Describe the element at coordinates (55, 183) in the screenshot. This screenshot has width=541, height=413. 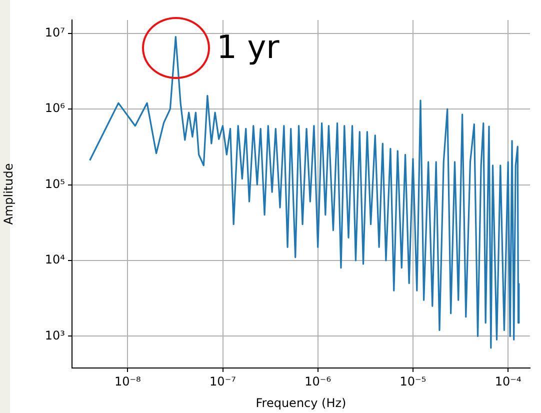
I see `y-tick-label: 10⁵` at that location.